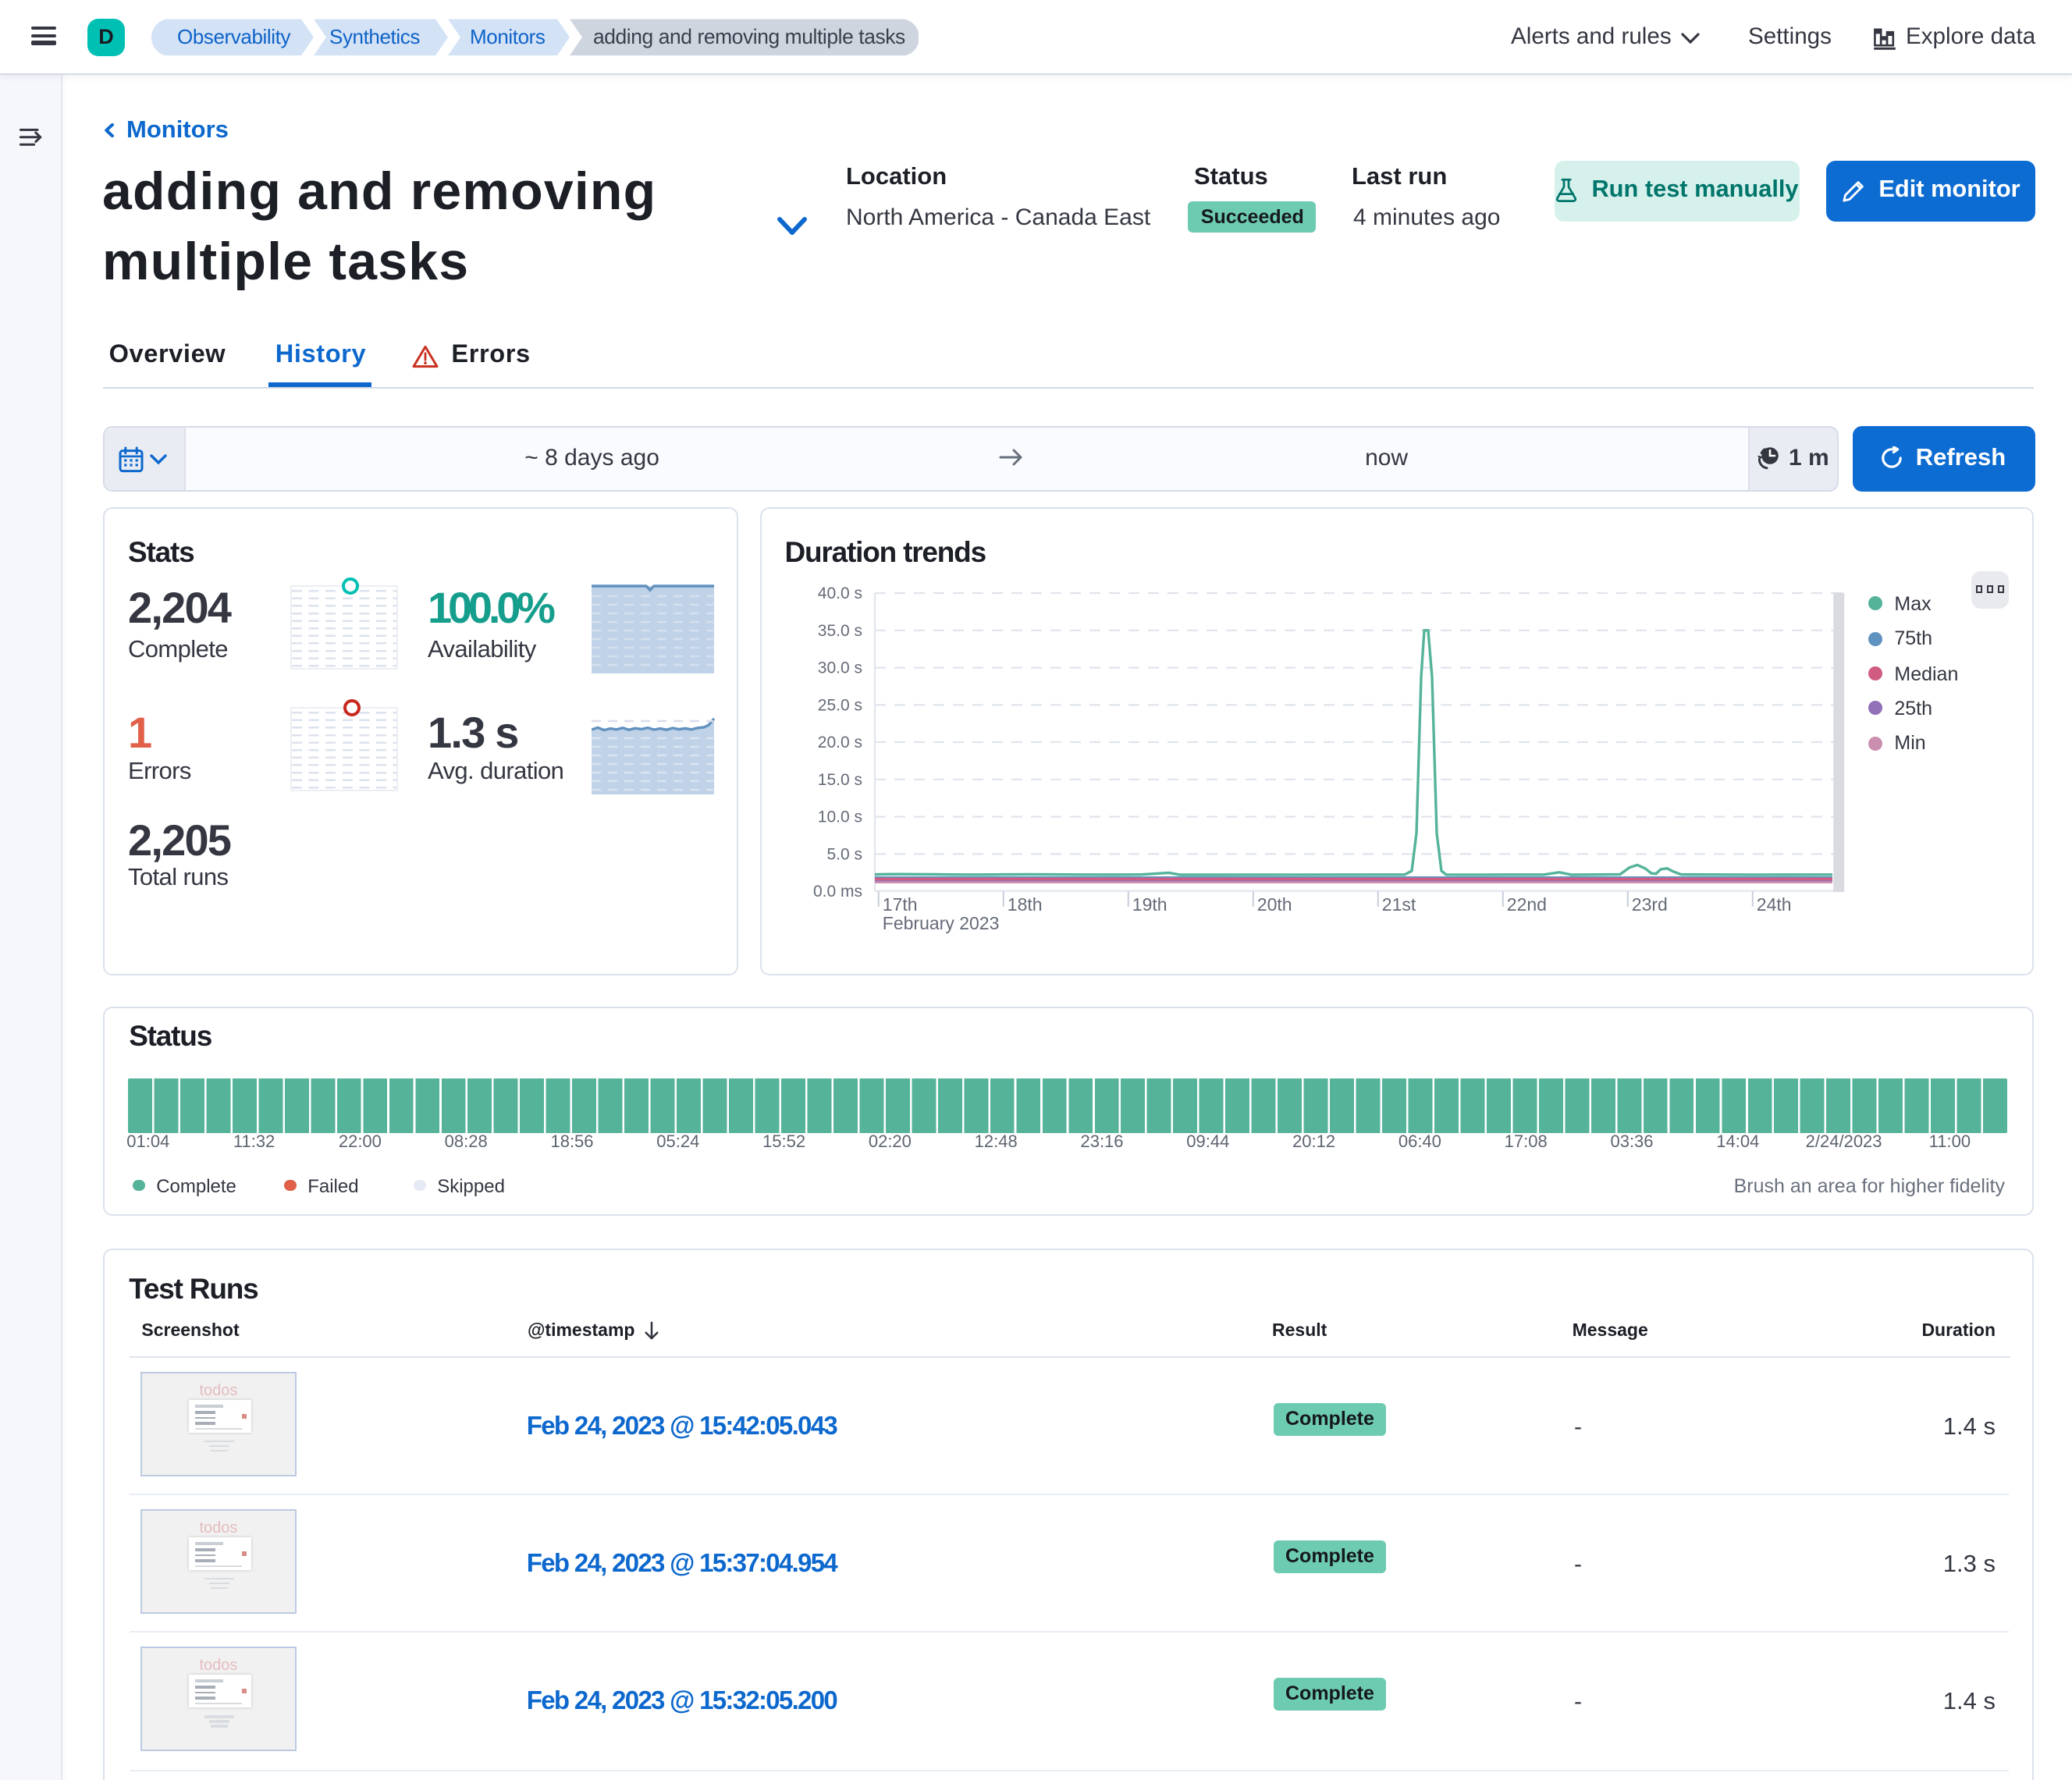  What do you see at coordinates (1149, 904) in the screenshot?
I see `svg-text: 19th` at bounding box center [1149, 904].